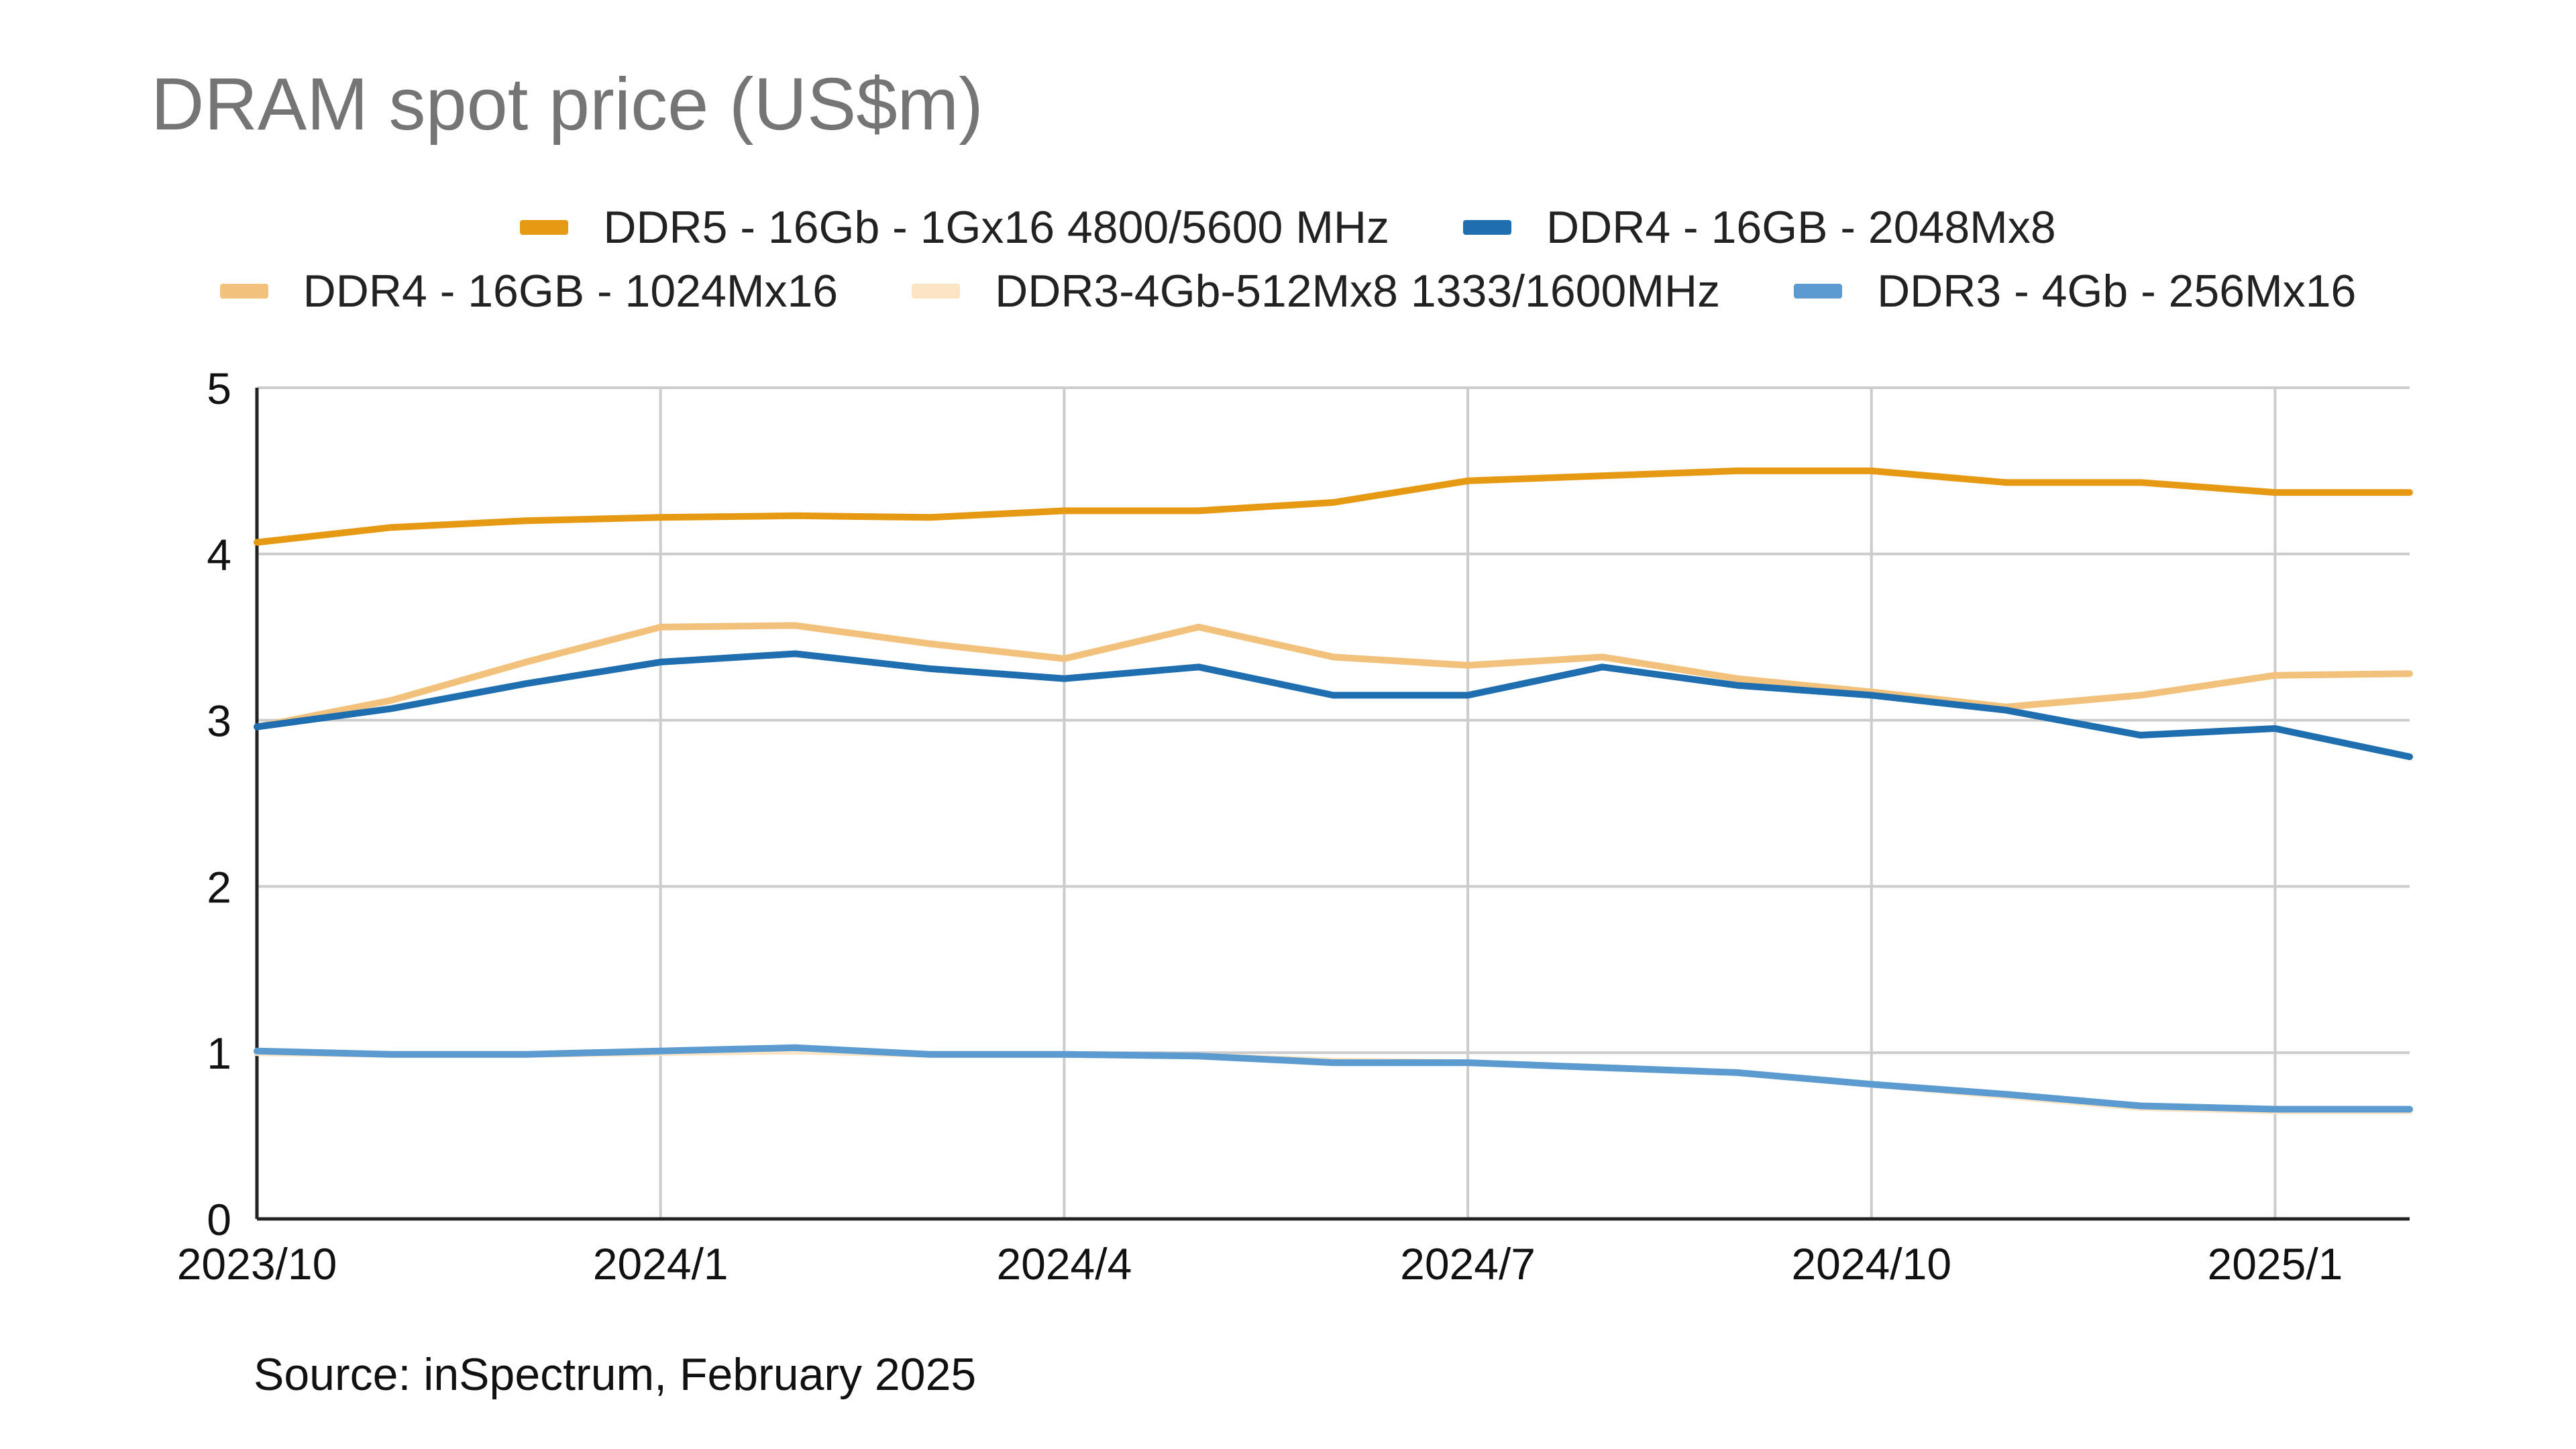 This screenshot has height=1449, width=2576. I want to click on series-line-ddr4-16gb-2048mx8, so click(1333, 705).